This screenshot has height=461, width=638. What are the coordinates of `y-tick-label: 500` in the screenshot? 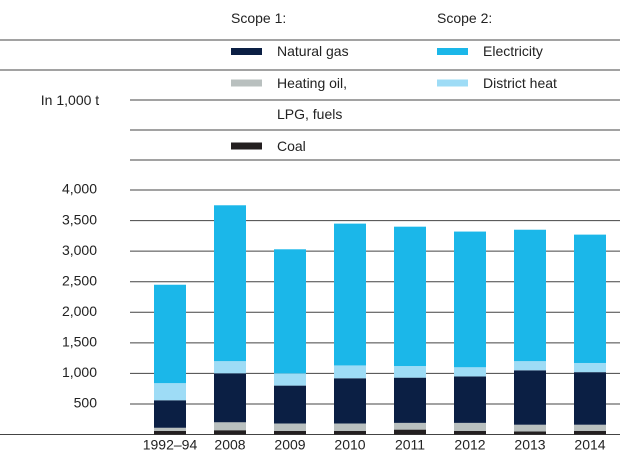 It's located at (86, 403).